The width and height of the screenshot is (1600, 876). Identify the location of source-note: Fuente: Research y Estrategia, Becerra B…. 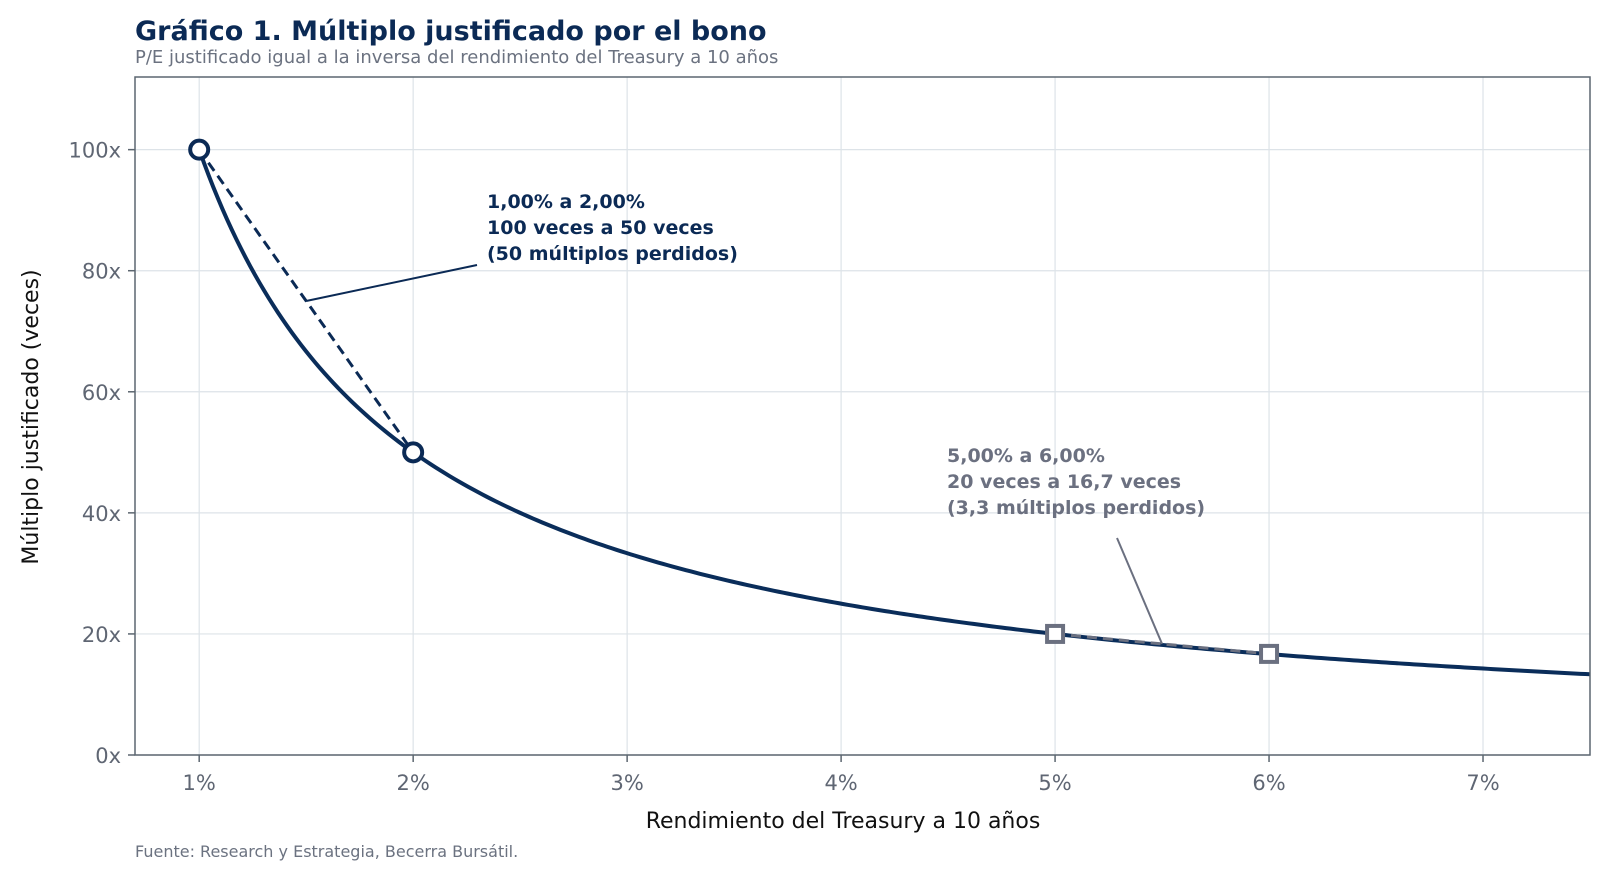
(326, 851).